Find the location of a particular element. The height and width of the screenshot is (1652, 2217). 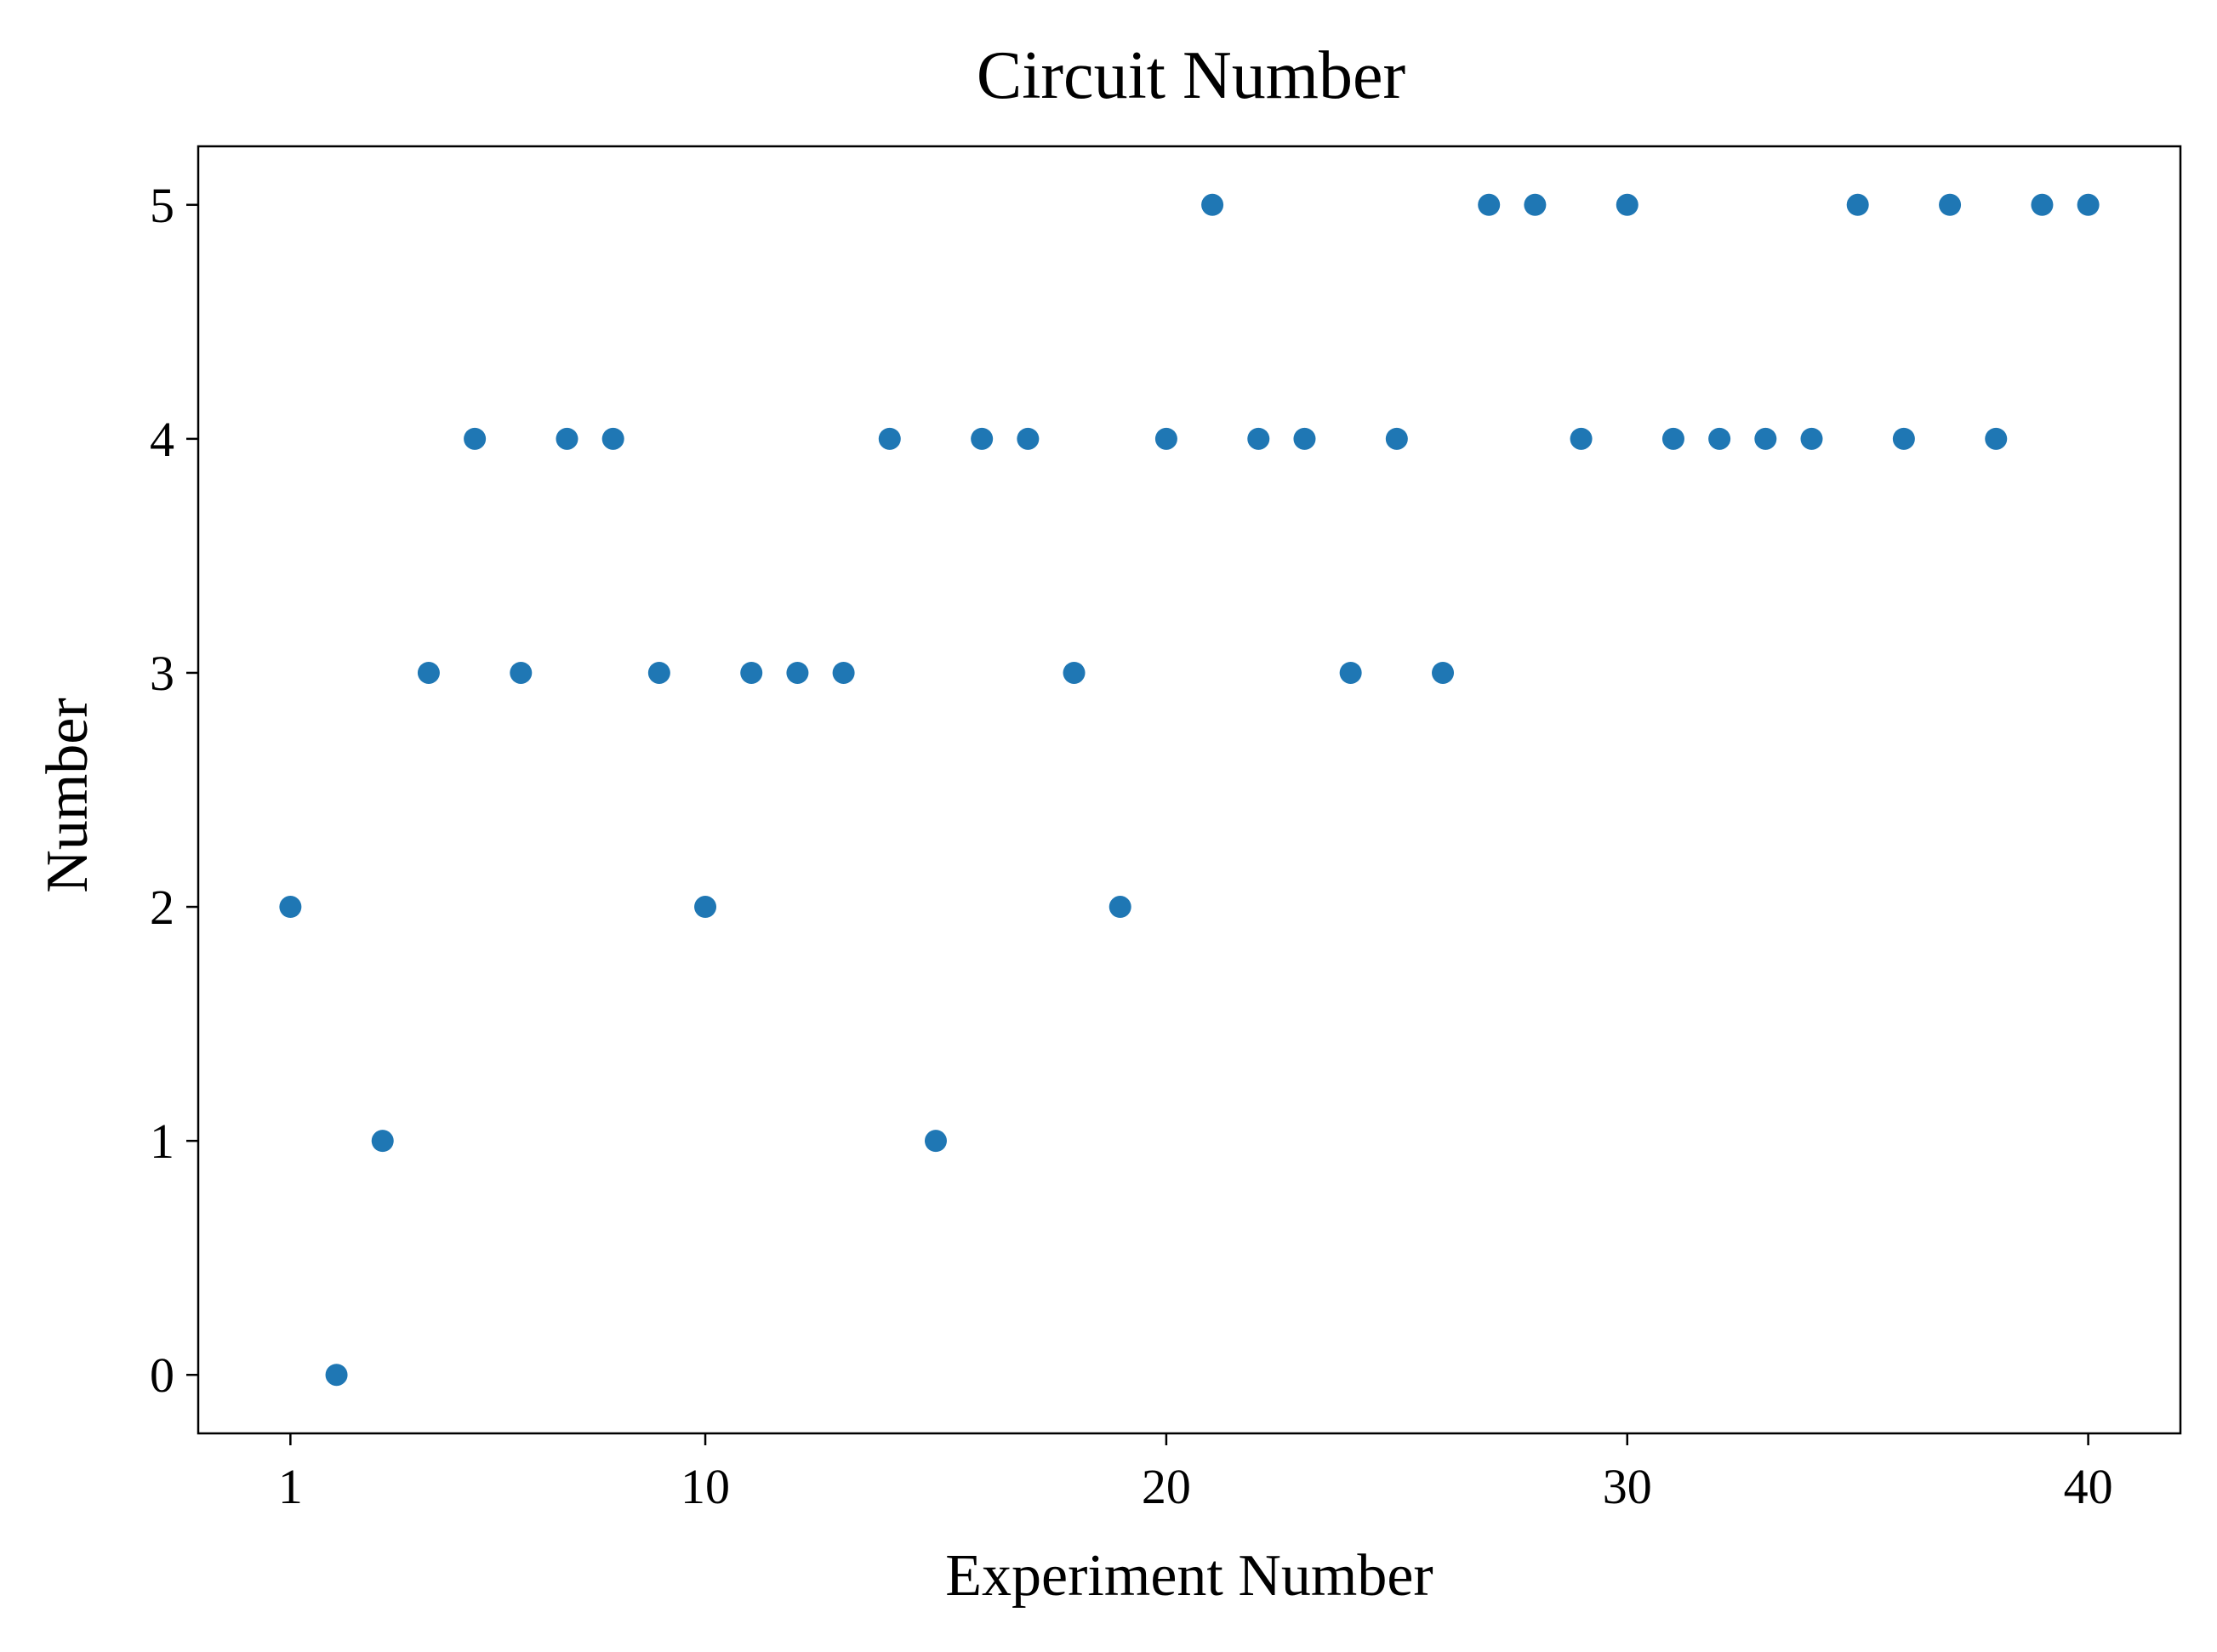

y-axis: 0 1 2 3 4 5 is located at coordinates (174, 790).